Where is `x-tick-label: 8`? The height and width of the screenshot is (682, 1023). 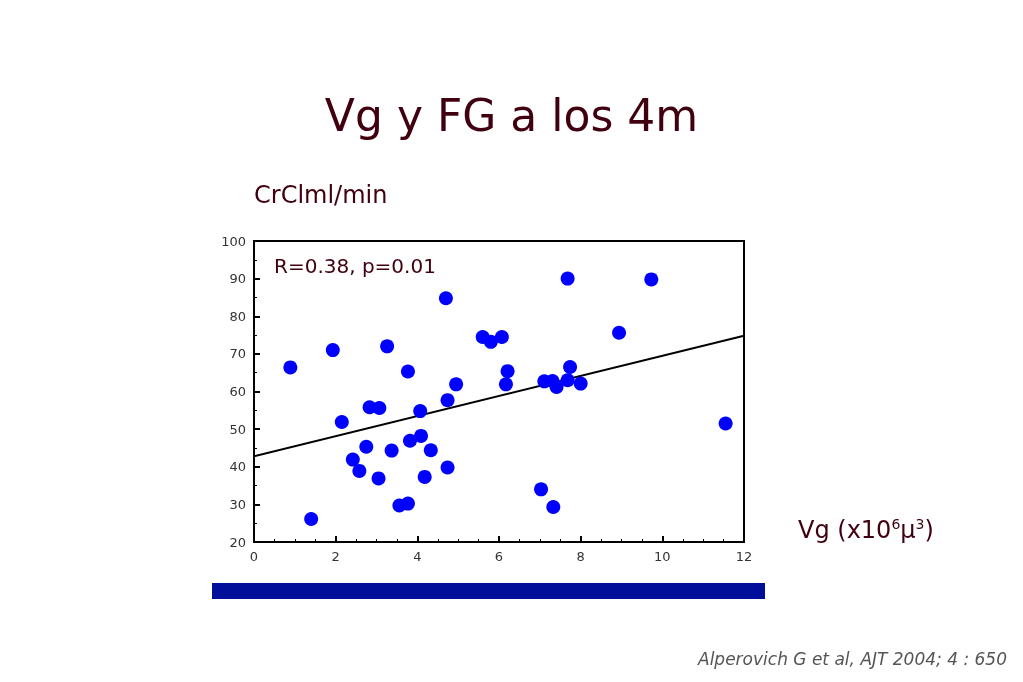
x-tick-label: 8 is located at coordinates (580, 556).